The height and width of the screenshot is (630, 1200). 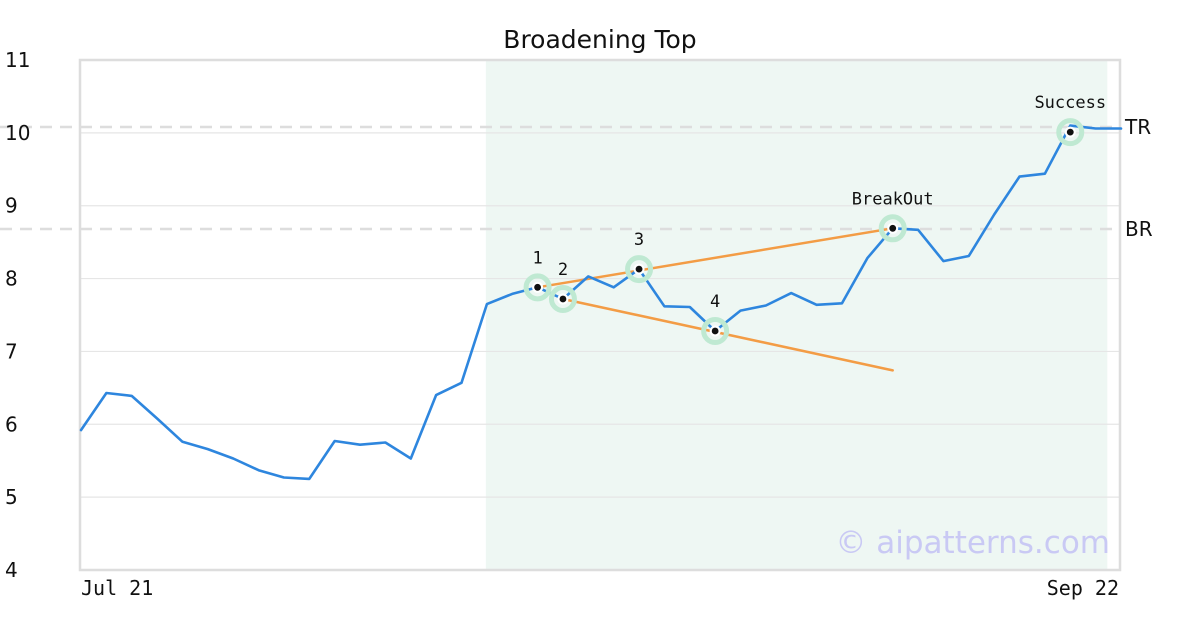 What do you see at coordinates (537, 258) in the screenshot?
I see `point-label-1: 1` at bounding box center [537, 258].